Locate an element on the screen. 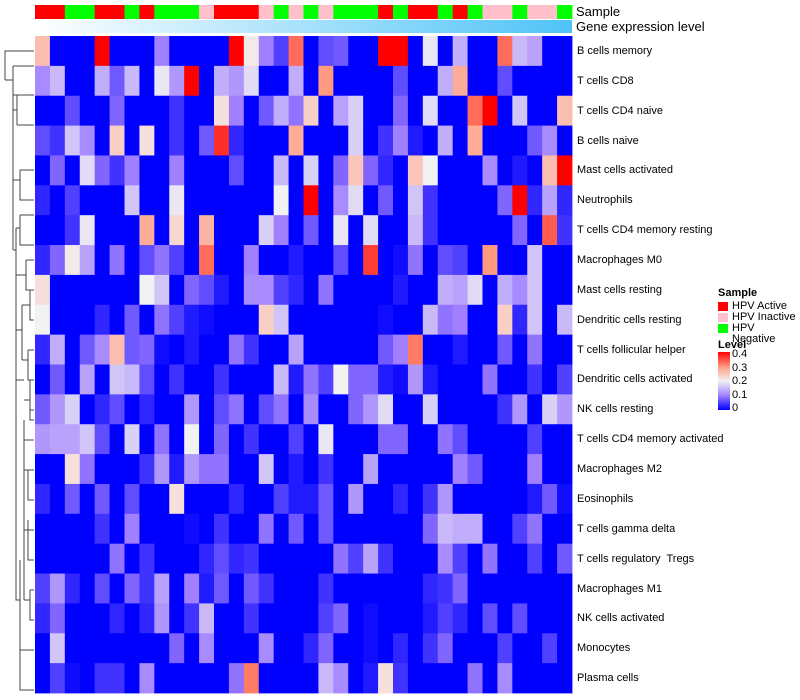 This screenshot has height=700, width=800. level-tick: 0.2 is located at coordinates (740, 381).